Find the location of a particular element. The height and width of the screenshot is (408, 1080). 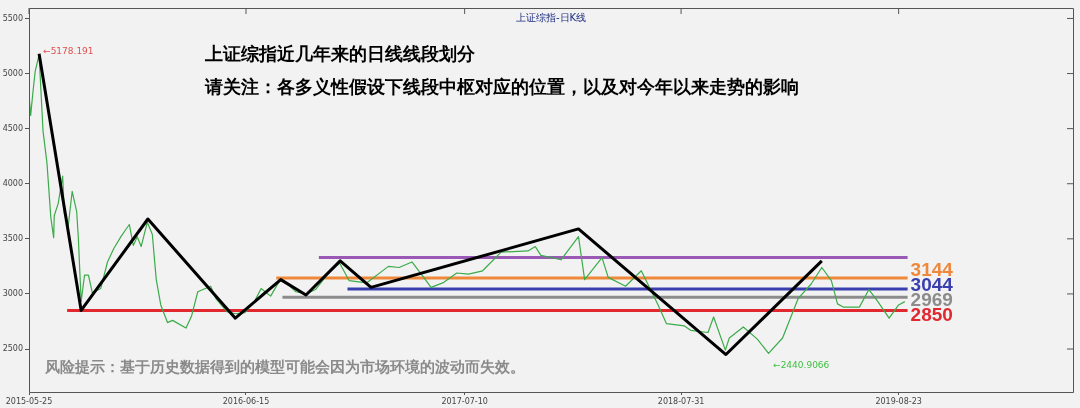

y-tick-label: 4500 is located at coordinates (12, 128).